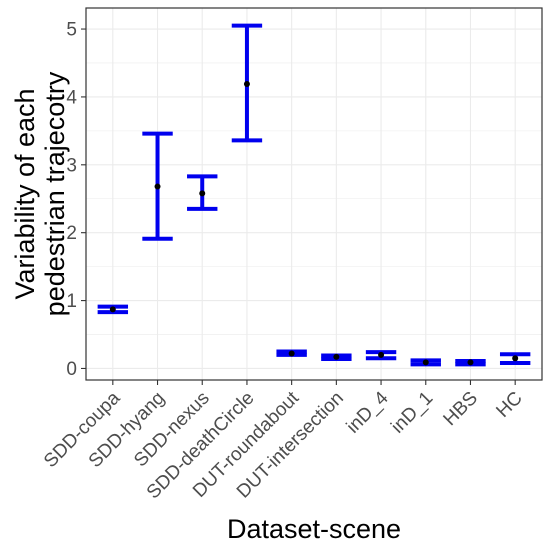 This screenshot has width=550, height=550. What do you see at coordinates (314, 529) in the screenshot?
I see `x-axis-title: Dataset-scene` at bounding box center [314, 529].